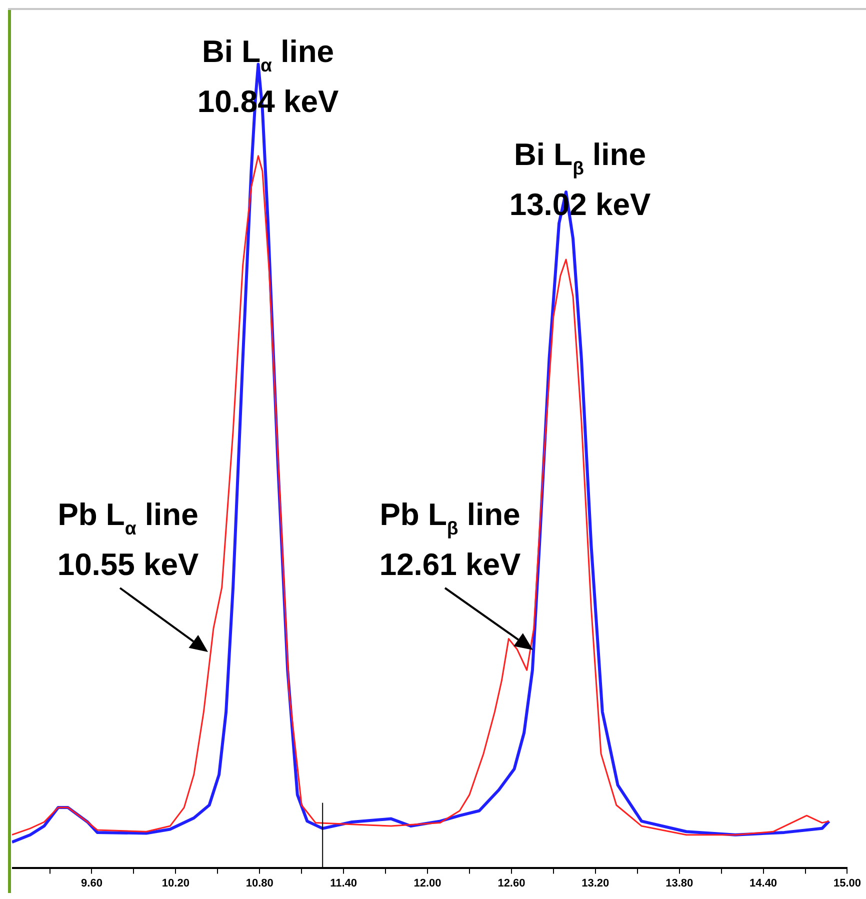 This screenshot has width=866, height=899. I want to click on x-tick-label: 12.60, so click(512, 883).